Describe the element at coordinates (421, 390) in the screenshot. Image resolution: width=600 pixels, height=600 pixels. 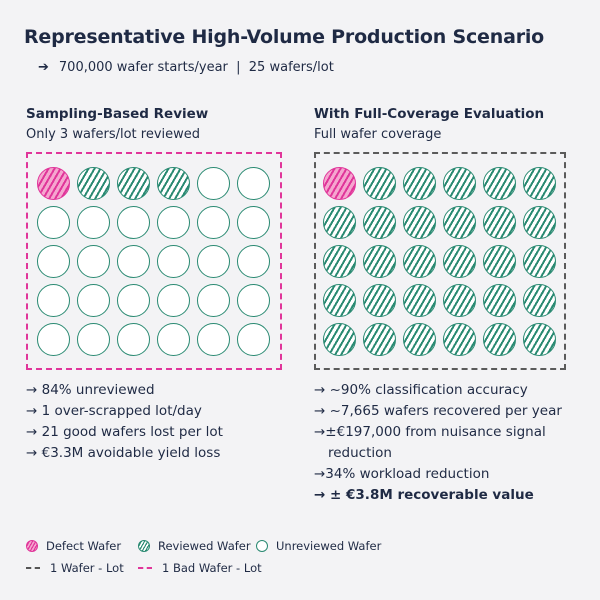
I see `finding-text: → ~90% classification accuracy` at that location.